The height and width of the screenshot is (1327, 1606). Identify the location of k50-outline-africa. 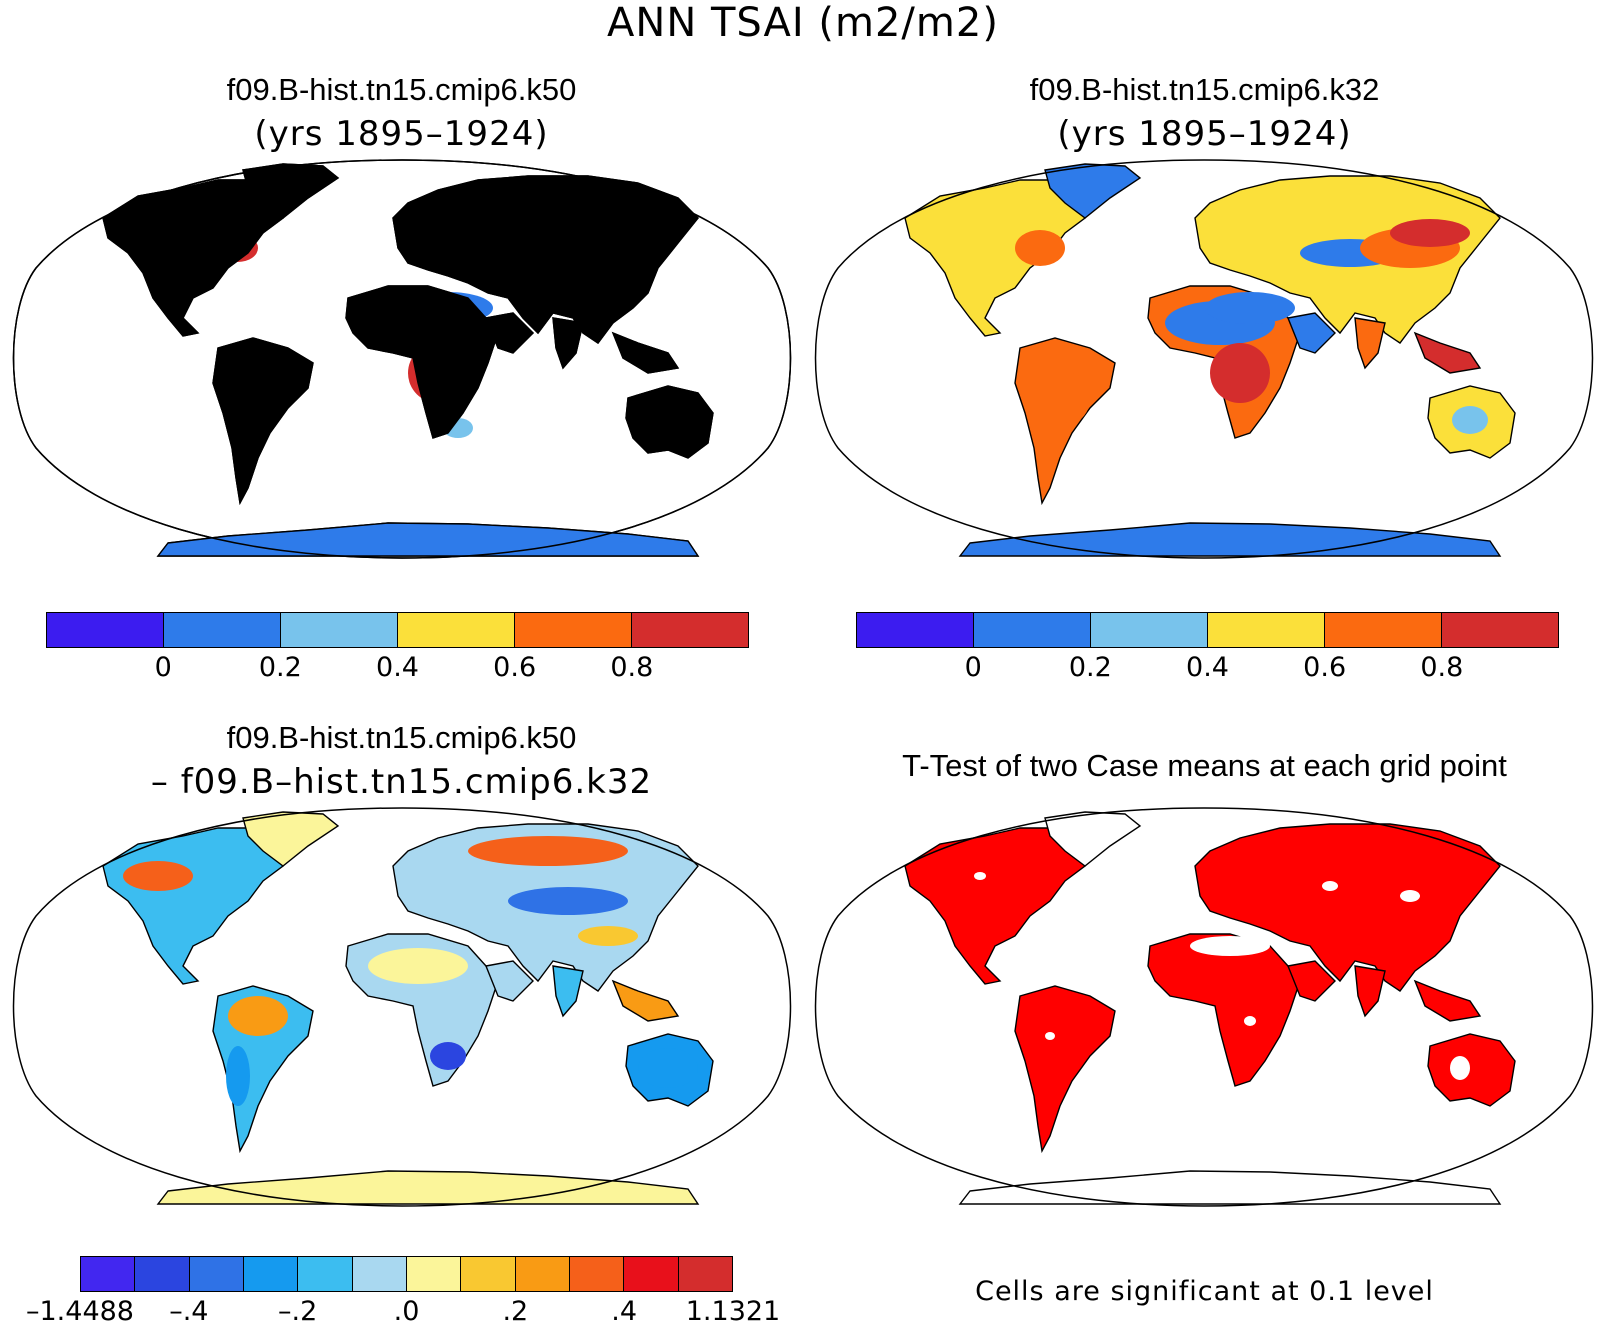
(422, 362).